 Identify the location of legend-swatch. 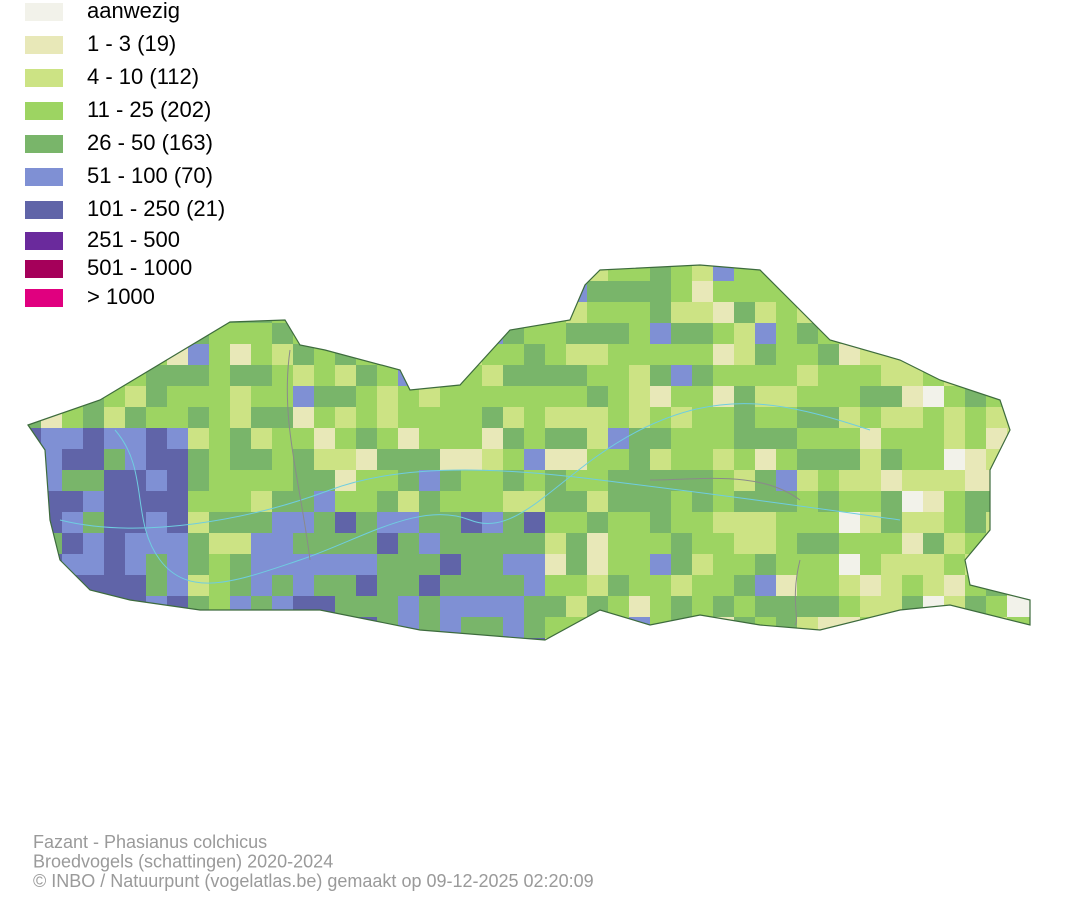
(44, 210).